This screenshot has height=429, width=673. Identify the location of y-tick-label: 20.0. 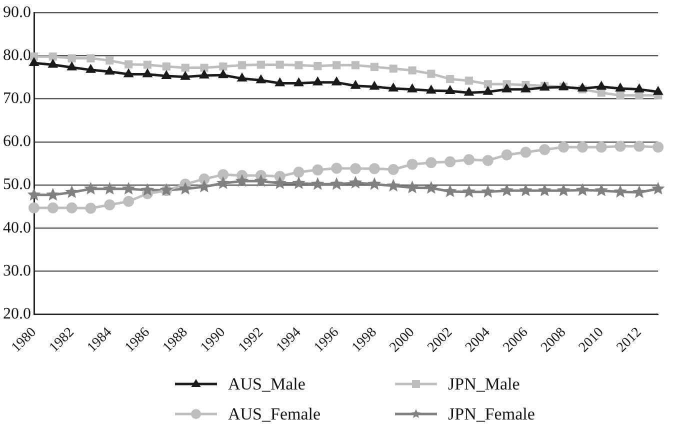
(17, 314).